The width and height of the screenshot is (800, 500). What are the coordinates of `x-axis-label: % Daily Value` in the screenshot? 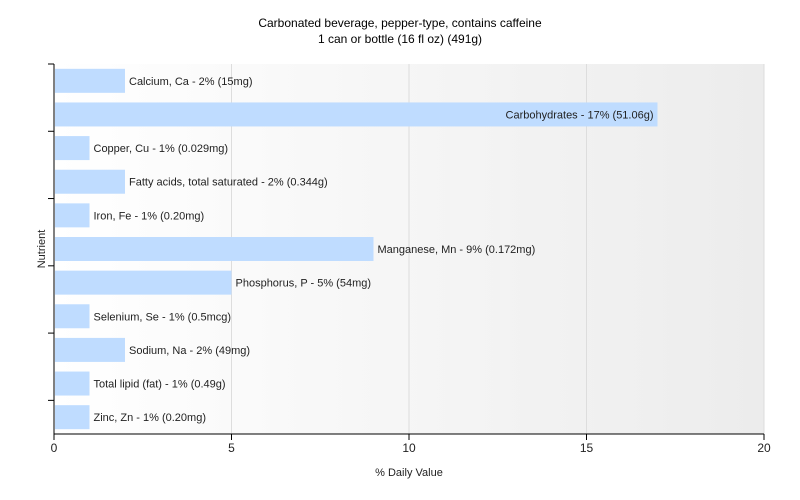 It's located at (409, 473).